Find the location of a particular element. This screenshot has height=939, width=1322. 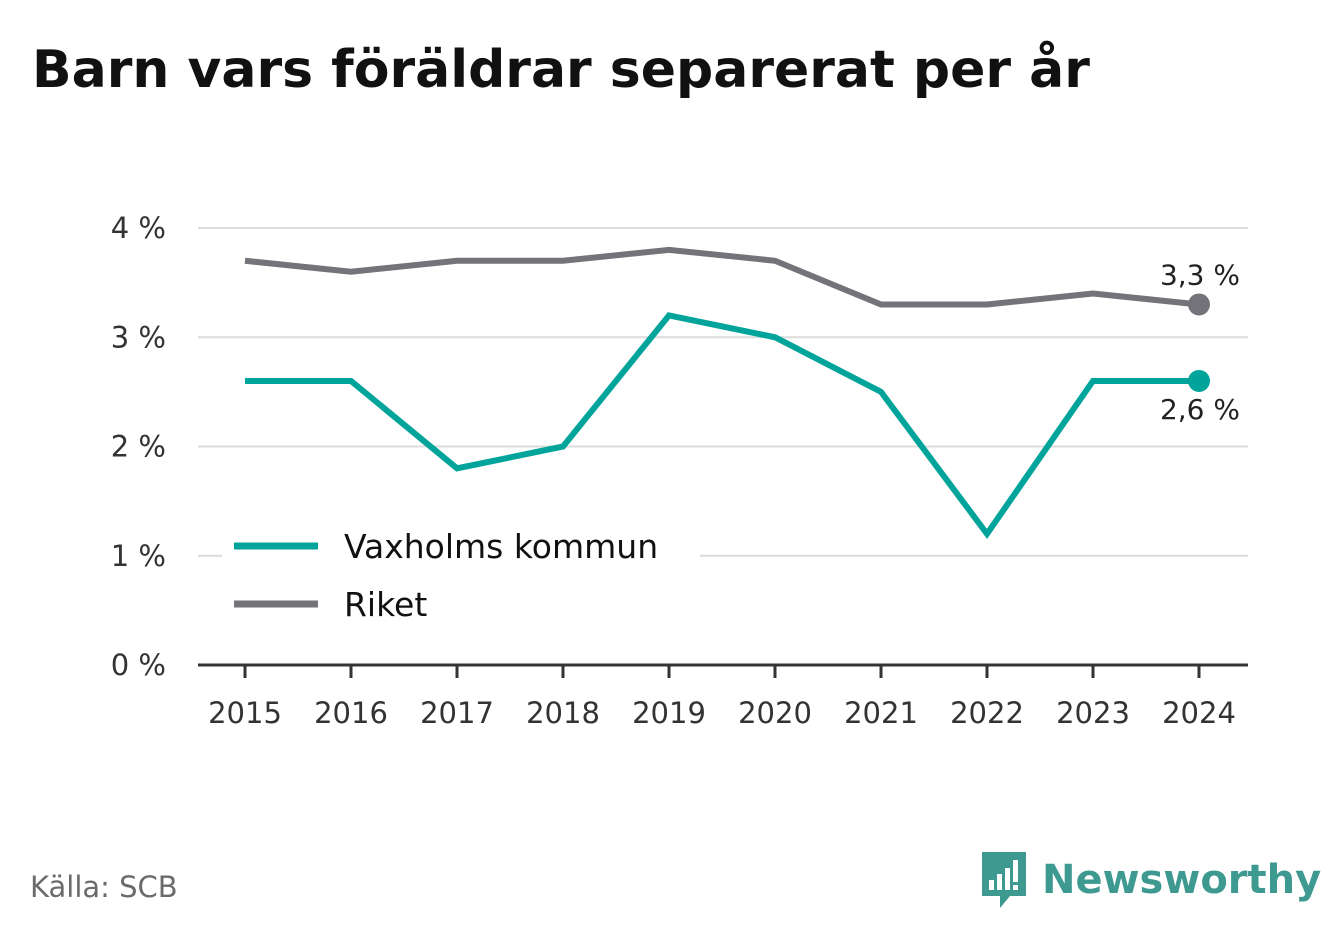

brand-logo: Newsworthy is located at coordinates (1150, 880).